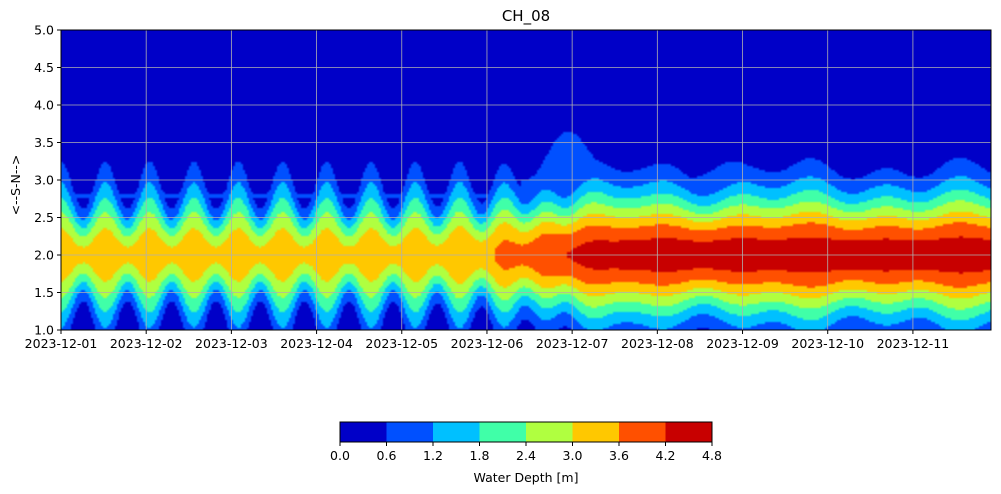 The width and height of the screenshot is (1001, 494). Describe the element at coordinates (231, 343) in the screenshot. I see `x-tick-label: 2023-12-03` at that location.